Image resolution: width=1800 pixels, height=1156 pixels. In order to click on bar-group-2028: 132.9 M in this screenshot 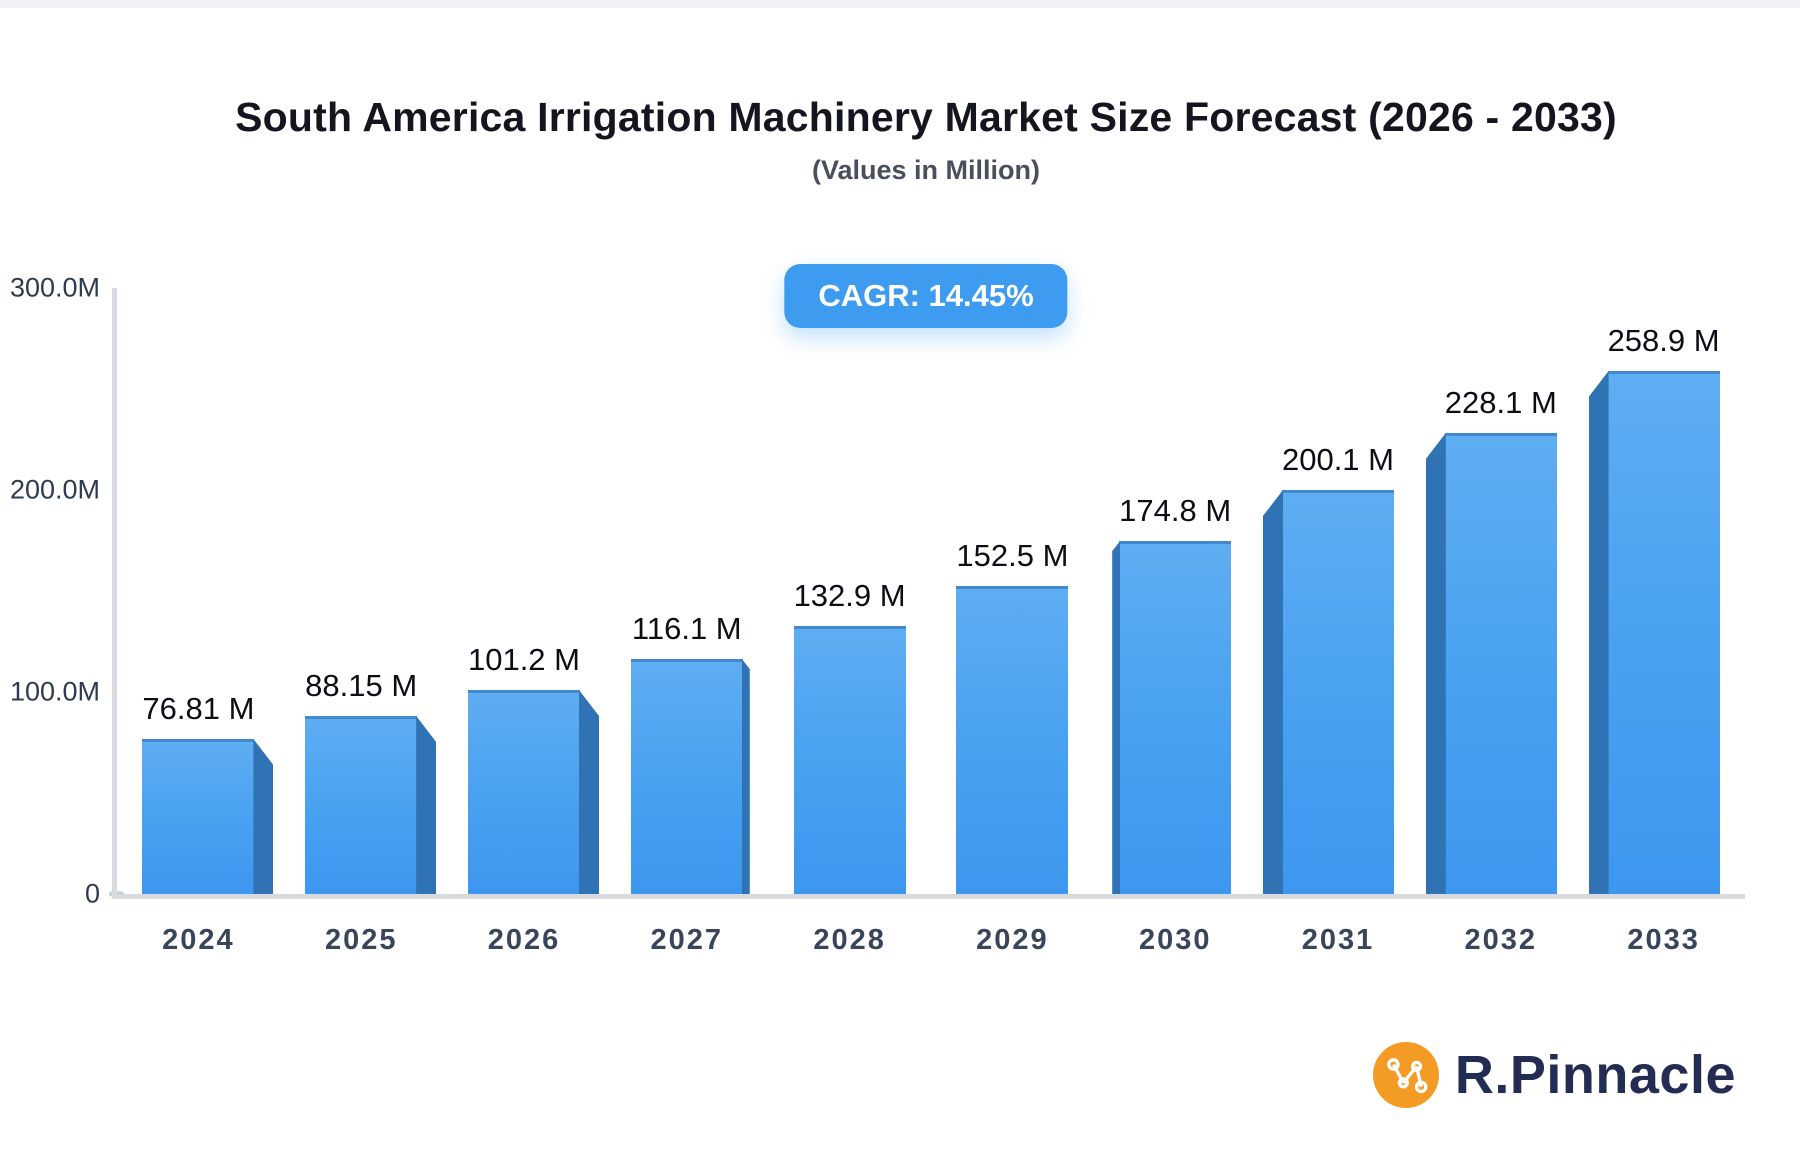, I will do `click(849, 591)`.